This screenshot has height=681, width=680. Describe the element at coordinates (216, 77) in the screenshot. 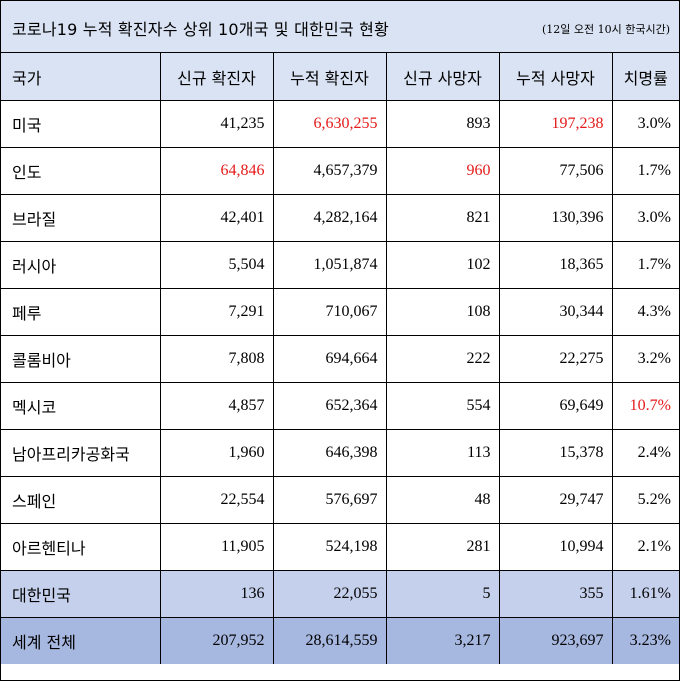

I see `header-new-cases: 신규 확진자` at that location.